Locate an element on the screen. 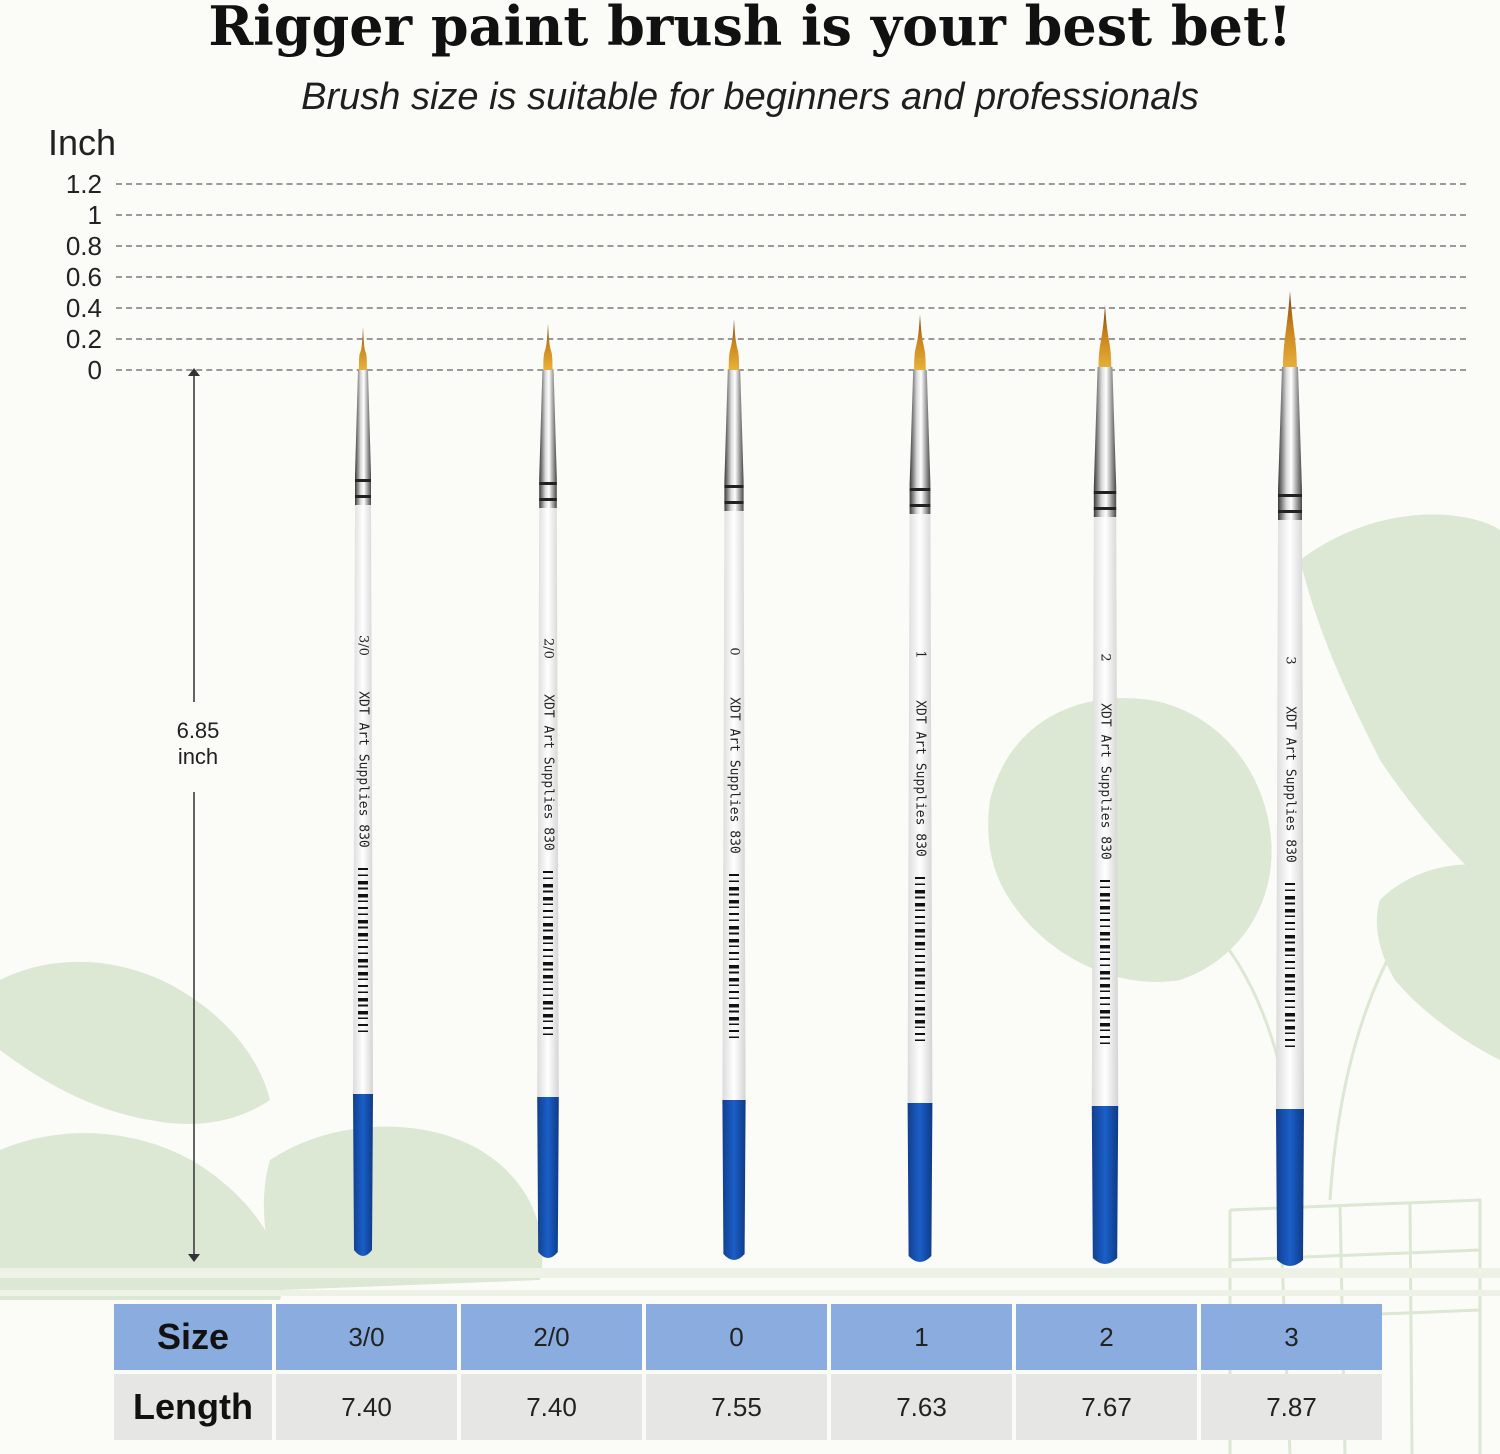  scale-tick-label: 0.6 is located at coordinates (83, 277).